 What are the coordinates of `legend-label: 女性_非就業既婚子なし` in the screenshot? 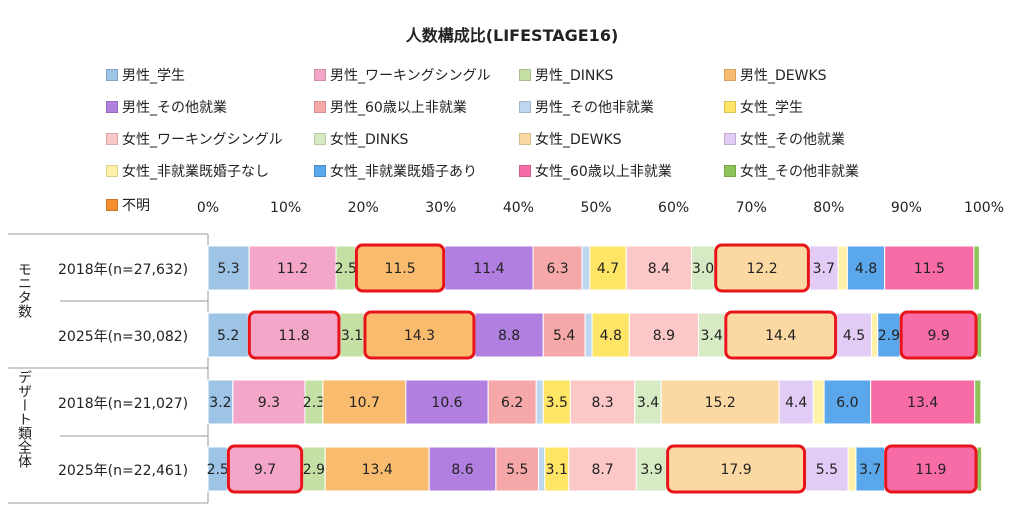 It's located at (195, 172).